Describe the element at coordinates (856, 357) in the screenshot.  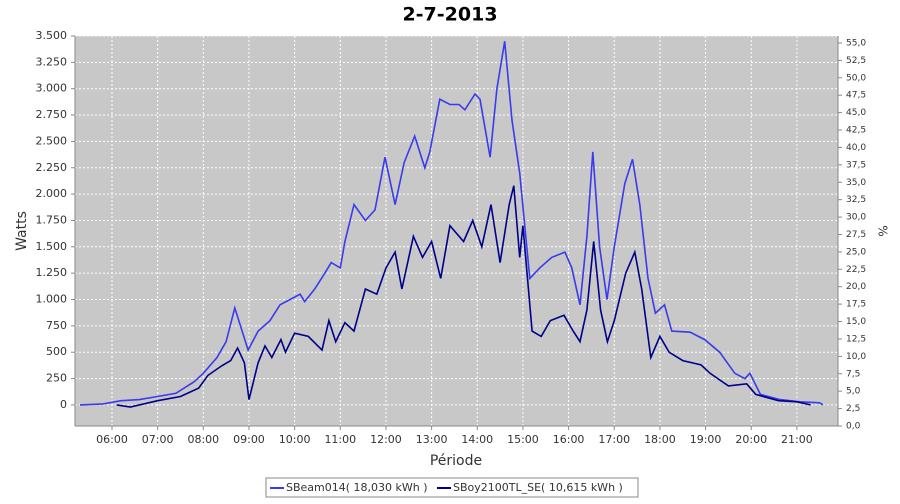
I see `y2-tick-label: 10,0` at that location.